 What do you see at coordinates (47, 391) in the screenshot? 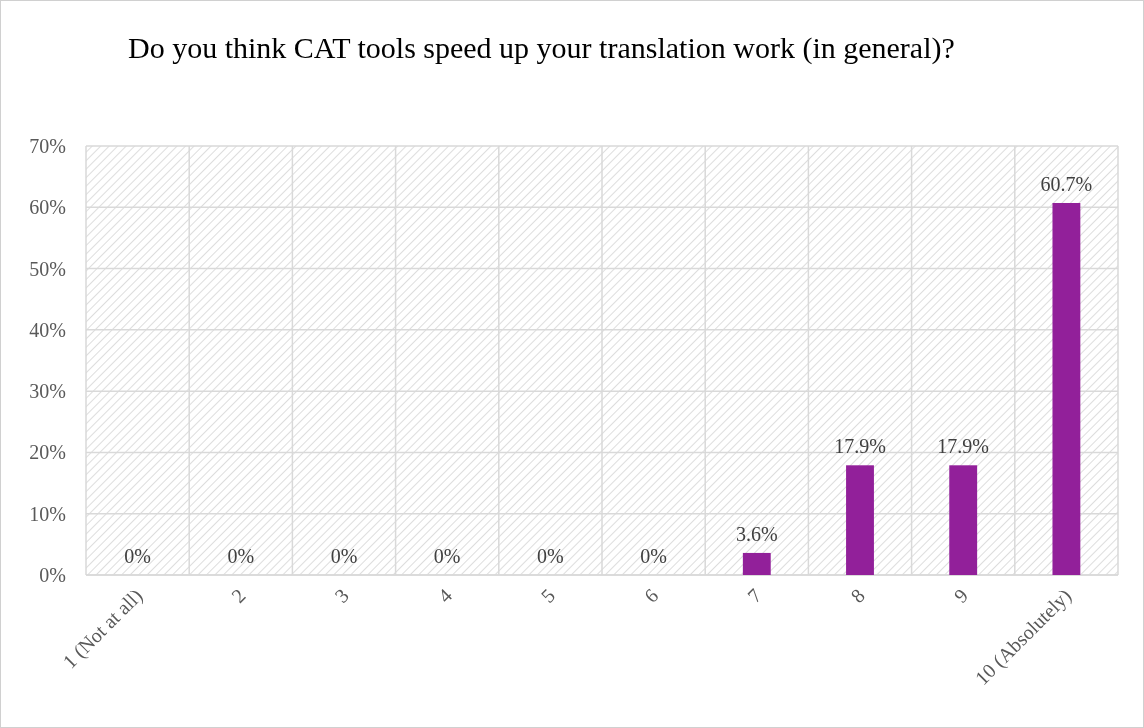
I see `y-tick-label: 30%` at bounding box center [47, 391].